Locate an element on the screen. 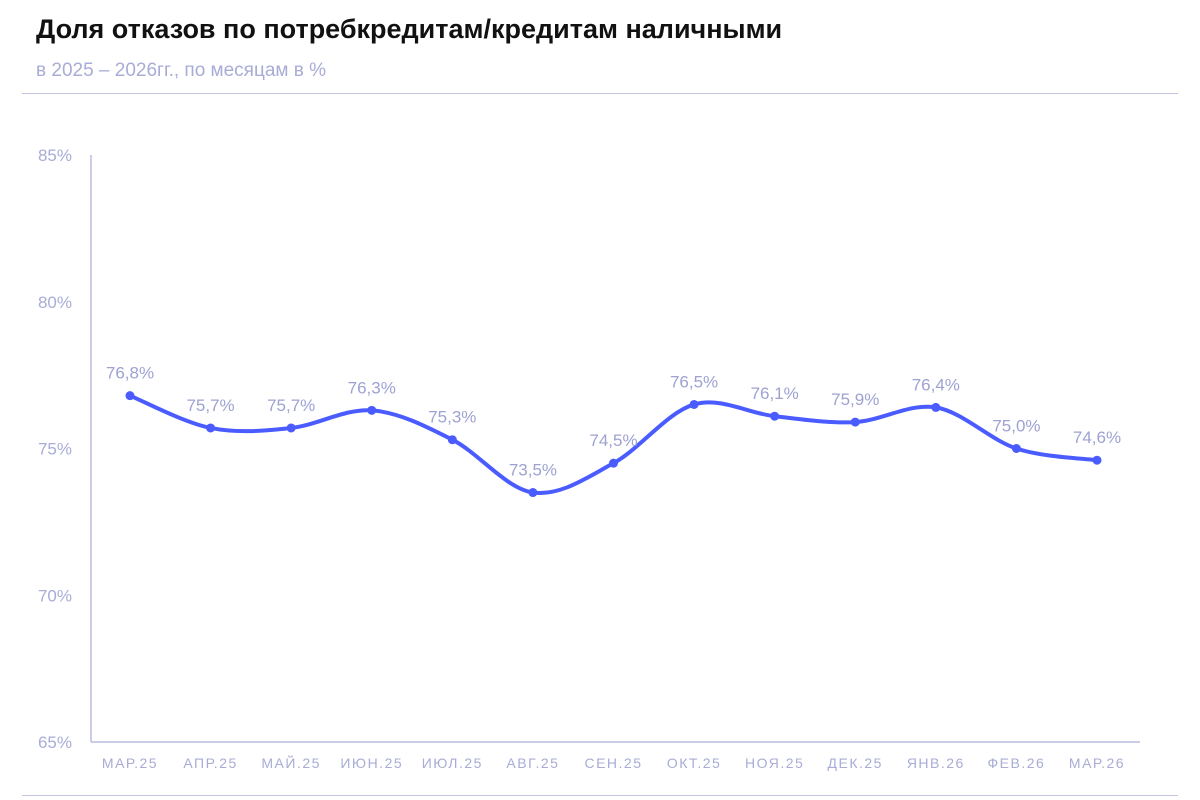  bottom-divider is located at coordinates (600, 795).